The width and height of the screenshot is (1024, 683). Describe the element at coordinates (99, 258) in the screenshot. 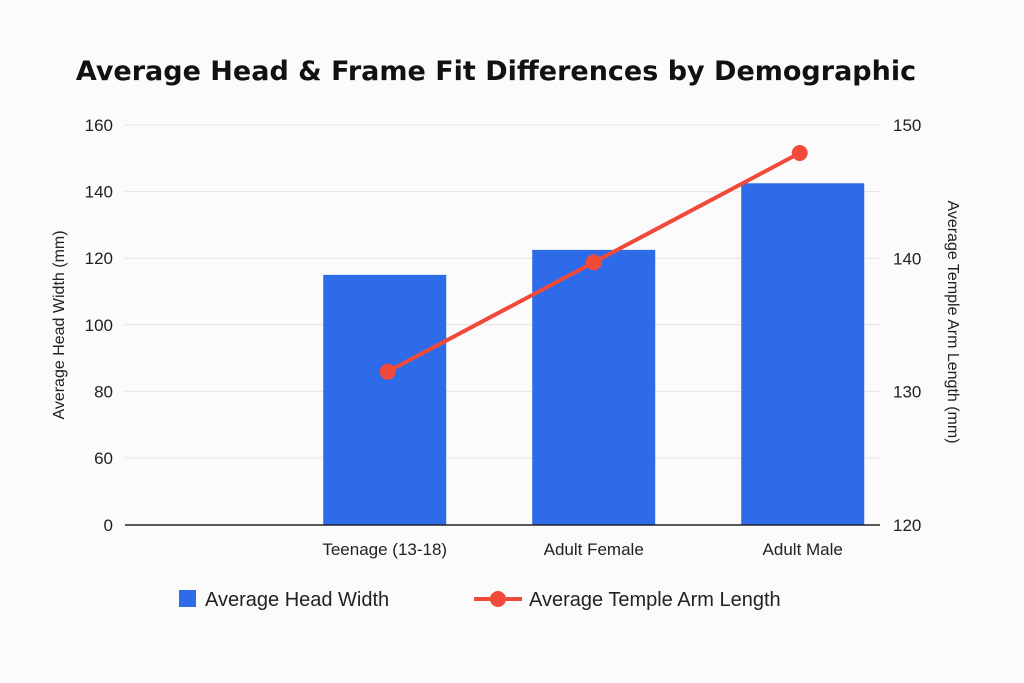

I see `left-tick-label: 120` at that location.